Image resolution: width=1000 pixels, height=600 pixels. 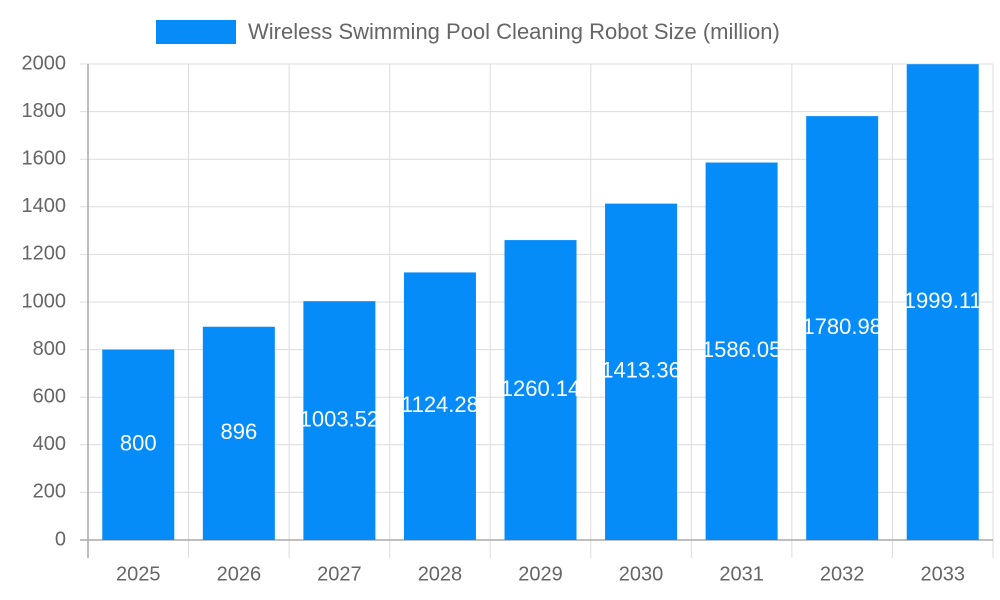 What do you see at coordinates (49, 492) in the screenshot?
I see `y-tick-label: 200` at bounding box center [49, 492].